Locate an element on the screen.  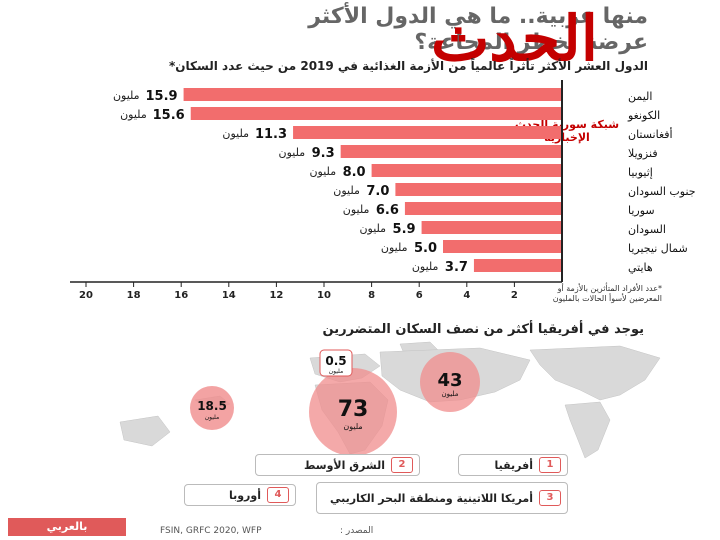
legend-item-1: 1 أفريقيا is located at coordinates (513, 465).